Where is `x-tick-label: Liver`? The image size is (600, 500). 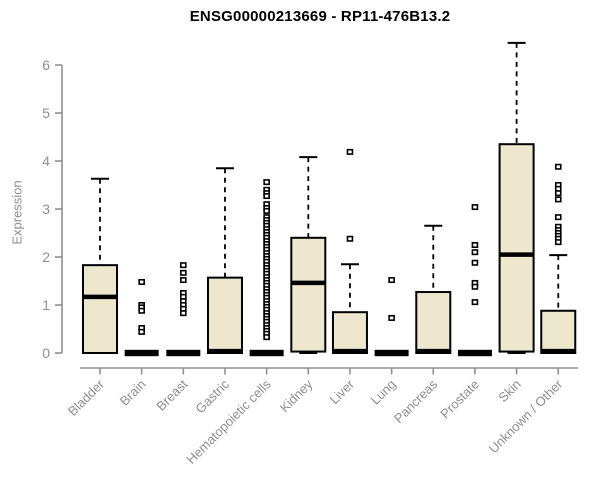
x-tick-label: Liver is located at coordinates (342, 391).